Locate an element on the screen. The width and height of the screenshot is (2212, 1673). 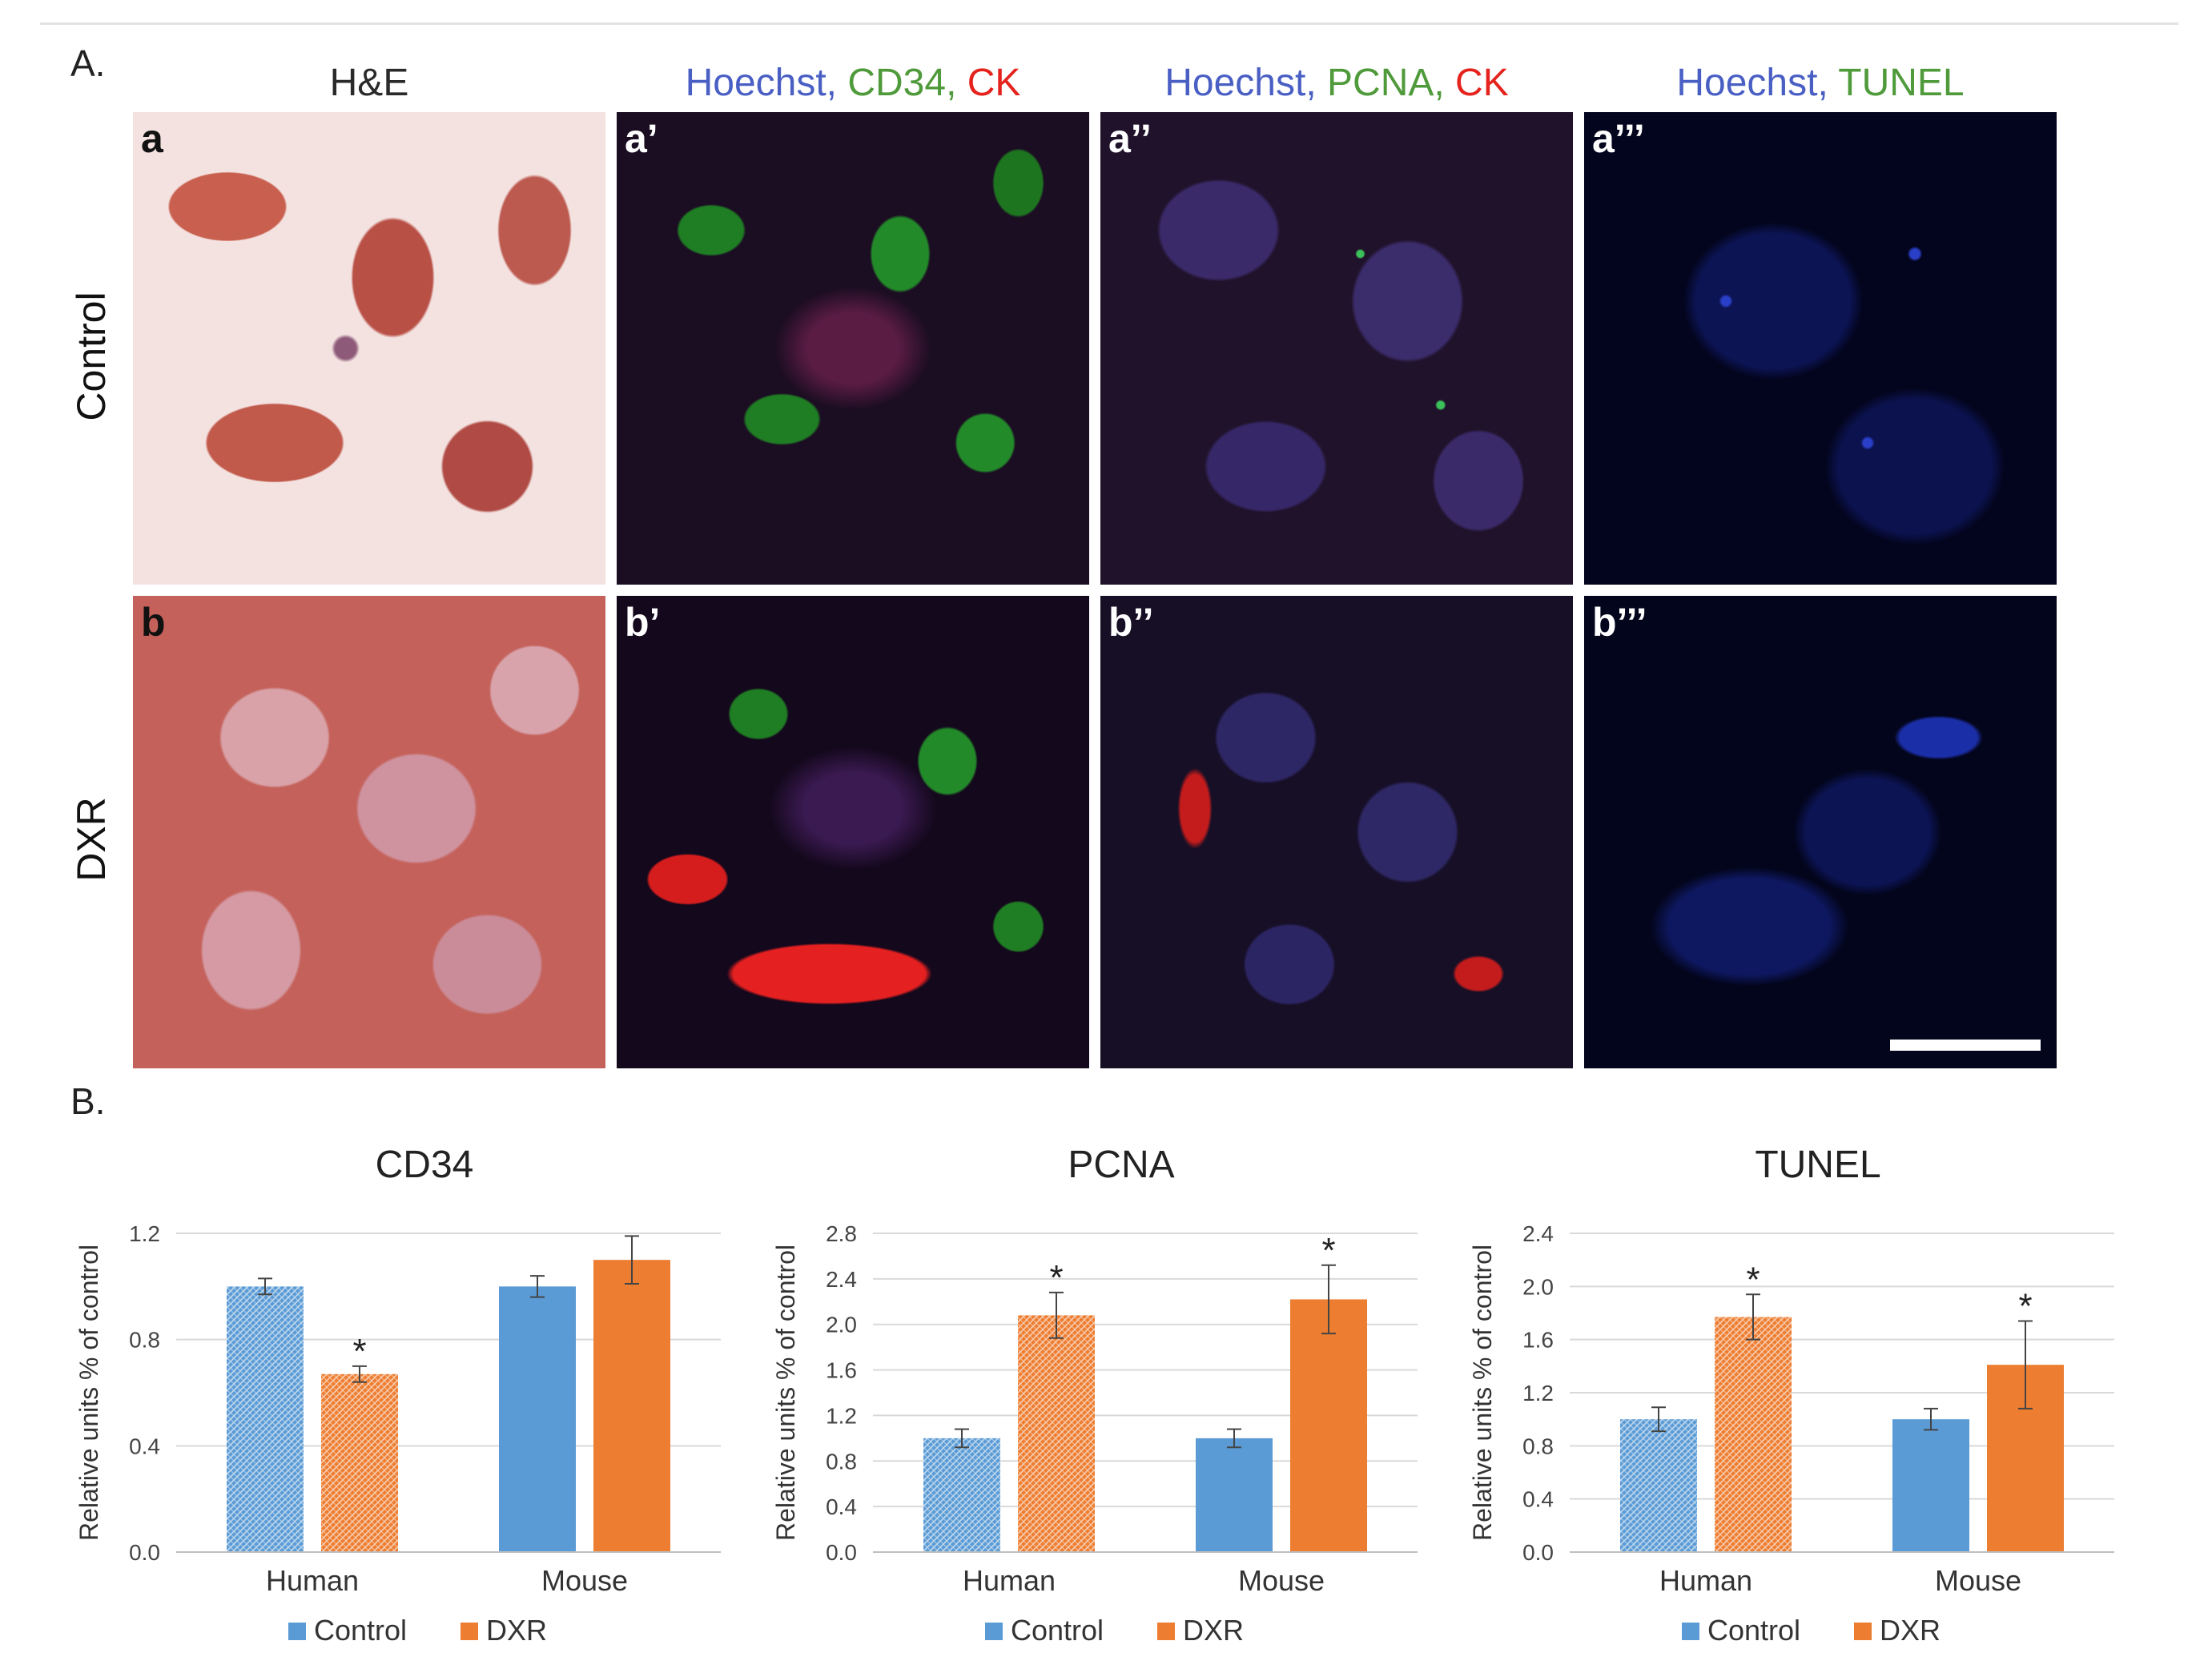
panel-label: b is located at coordinates (153, 622).